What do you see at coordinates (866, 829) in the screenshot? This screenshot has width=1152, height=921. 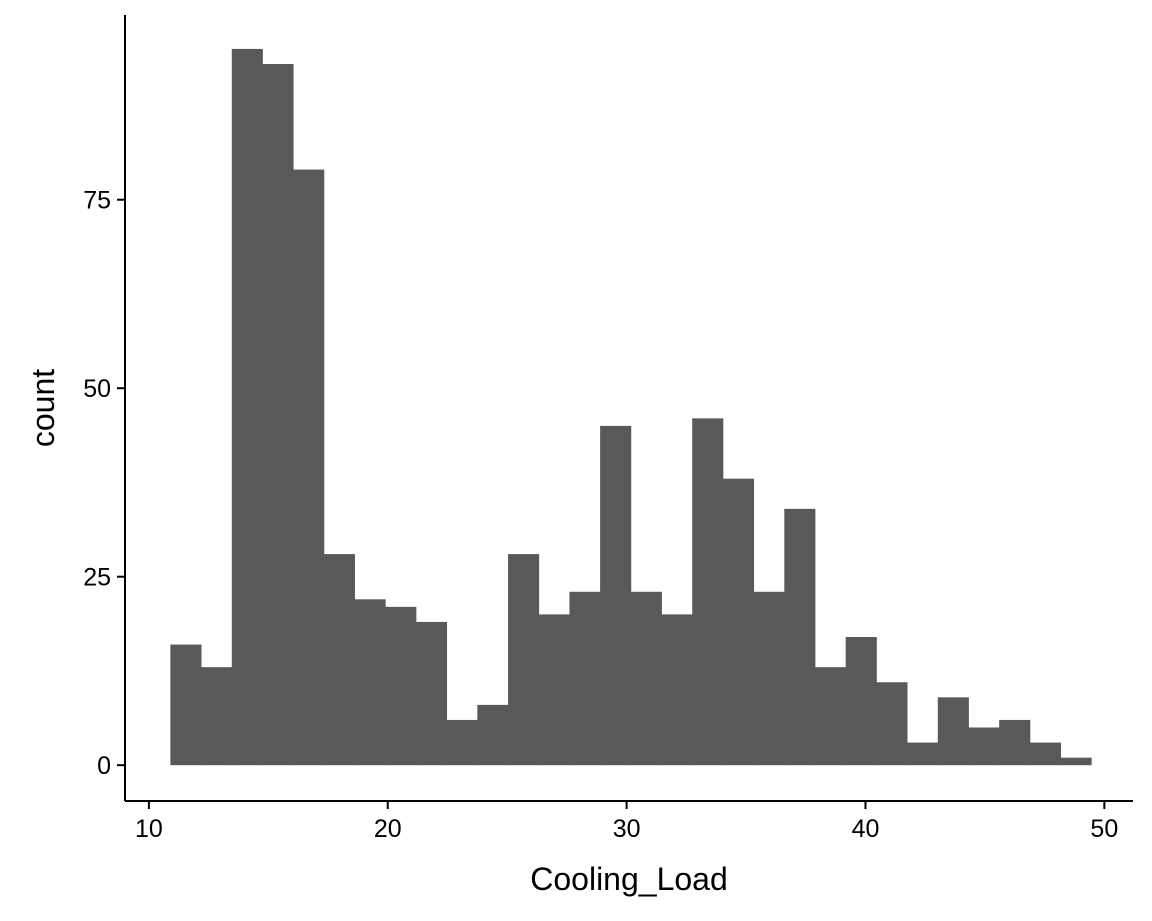 I see `x-tick-label: 40` at bounding box center [866, 829].